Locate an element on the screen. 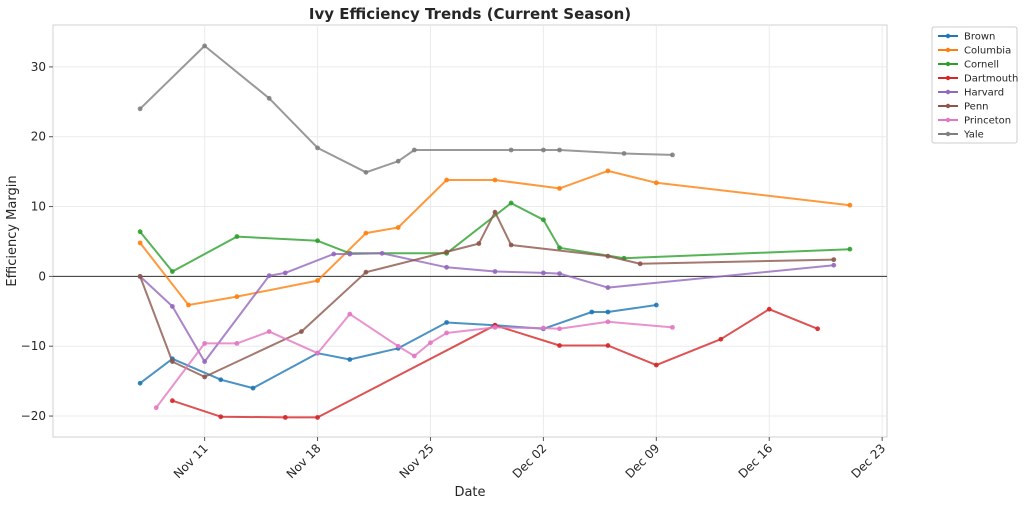 The height and width of the screenshot is (505, 1024). legend-item-yale: Yale is located at coordinates (961, 135).